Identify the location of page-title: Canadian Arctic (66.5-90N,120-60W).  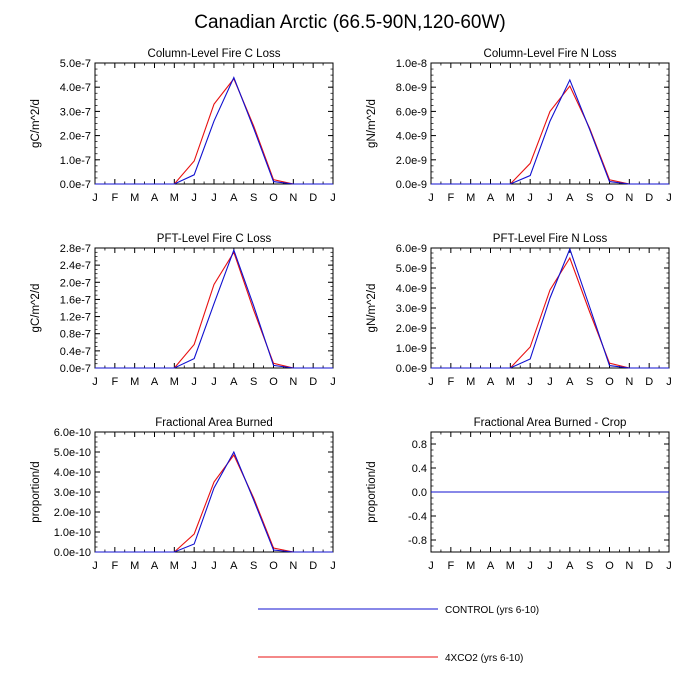
(350, 22).